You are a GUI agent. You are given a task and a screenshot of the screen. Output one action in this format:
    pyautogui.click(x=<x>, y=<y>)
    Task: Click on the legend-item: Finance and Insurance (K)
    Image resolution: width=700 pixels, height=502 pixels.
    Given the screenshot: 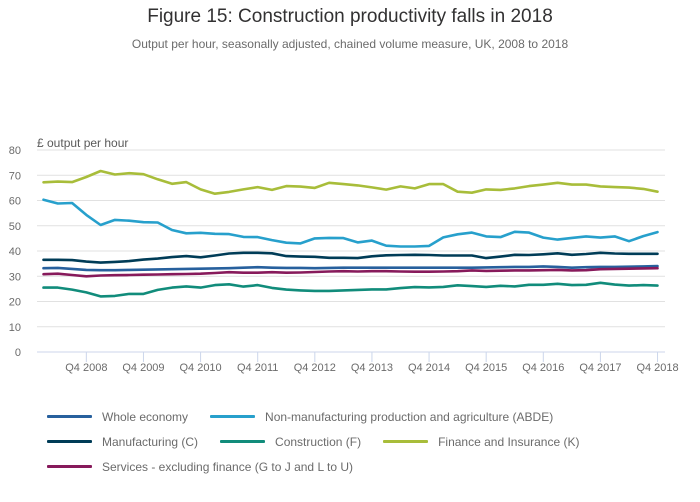 What is the action you would take?
    pyautogui.click(x=481, y=441)
    